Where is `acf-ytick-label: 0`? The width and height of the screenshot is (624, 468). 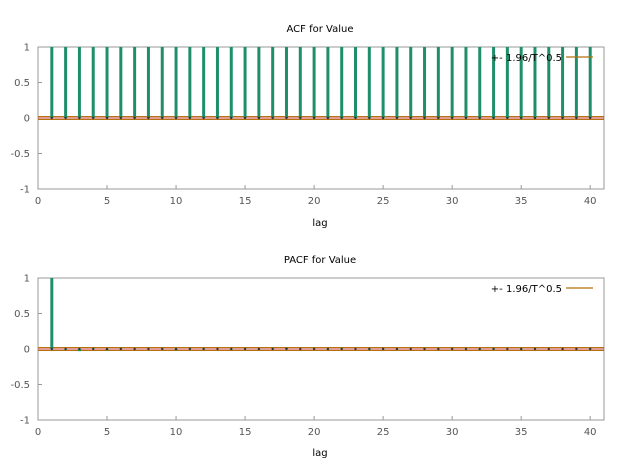
acf-ytick-label: 0 is located at coordinates (27, 119).